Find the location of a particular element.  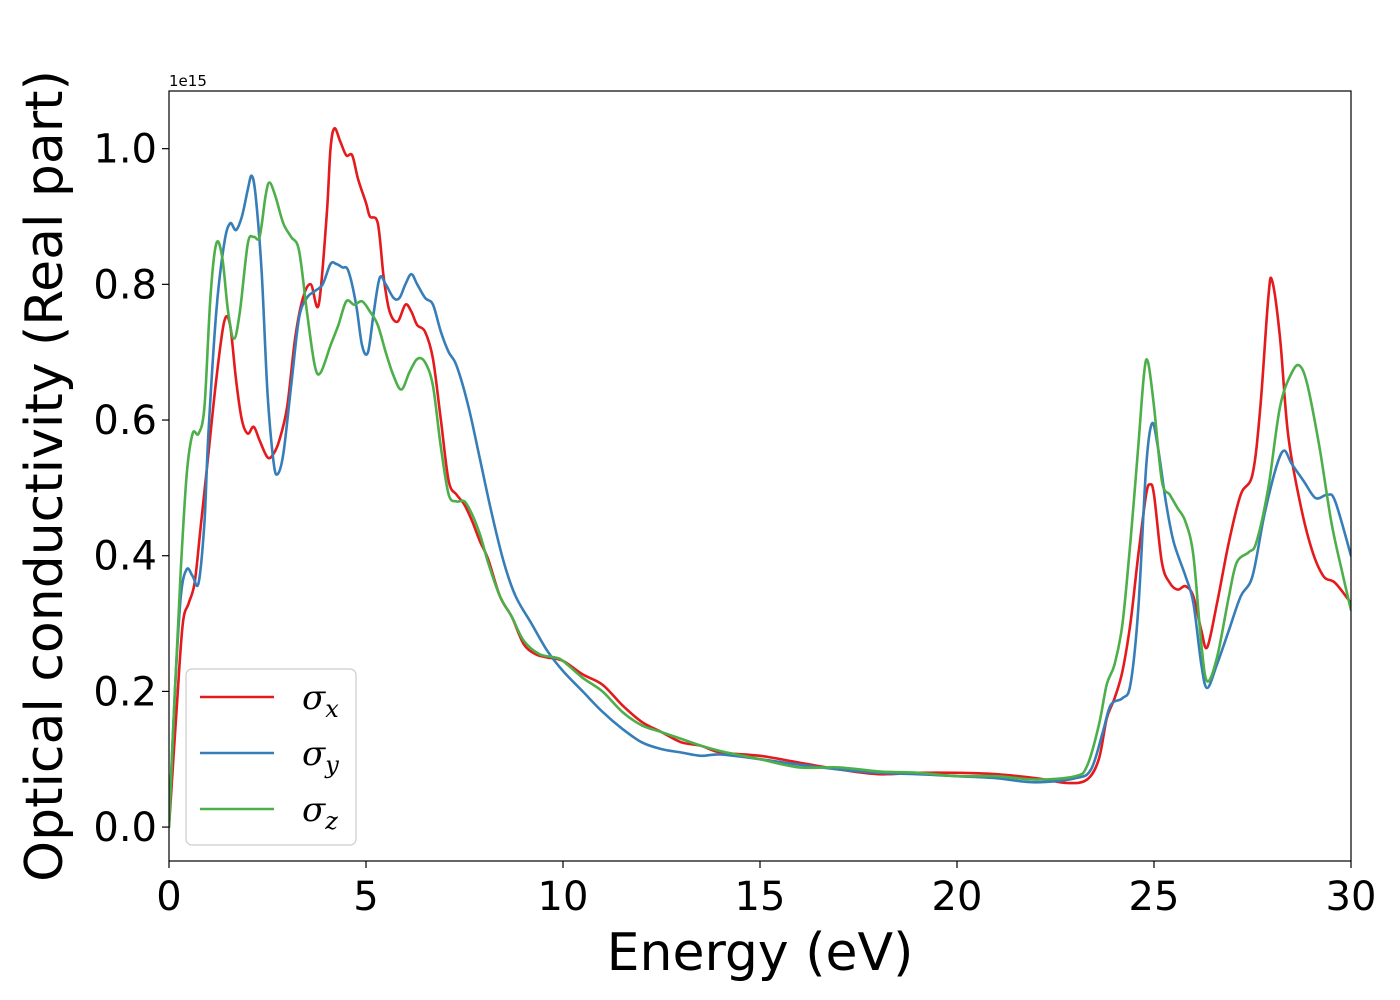

legend-box is located at coordinates (271, 757).